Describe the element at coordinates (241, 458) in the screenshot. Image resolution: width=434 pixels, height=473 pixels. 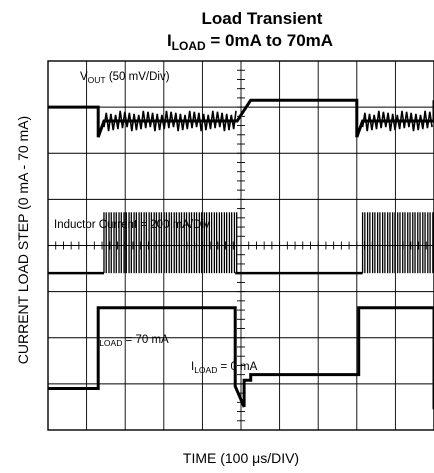
I see `x-axis-label: TIME (100 μs/DIV)` at that location.